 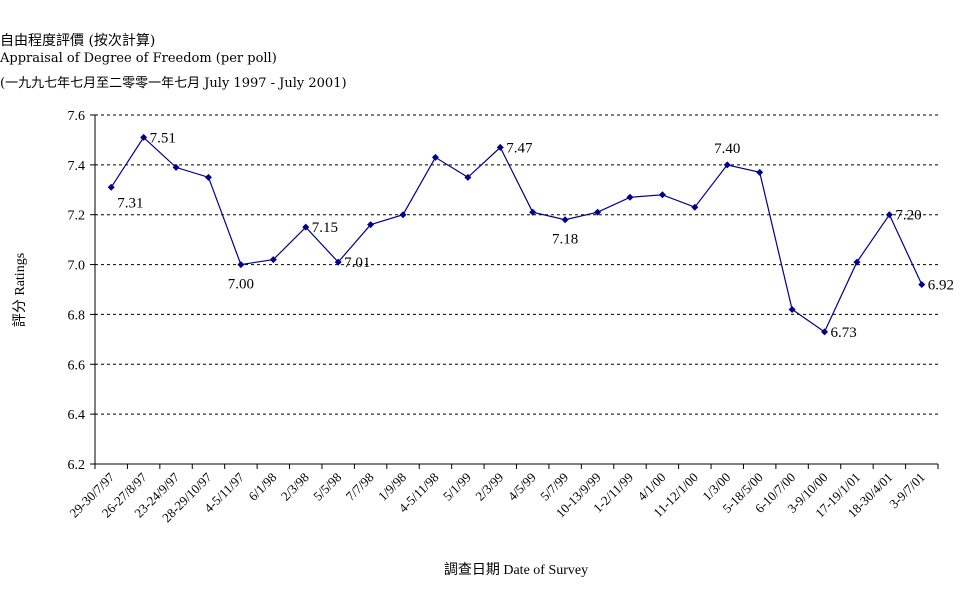 What do you see at coordinates (173, 83) in the screenshot?
I see `chart-date-range: (一九九七年七月至二零零一年七月 July 1997 - July 2001)` at bounding box center [173, 83].